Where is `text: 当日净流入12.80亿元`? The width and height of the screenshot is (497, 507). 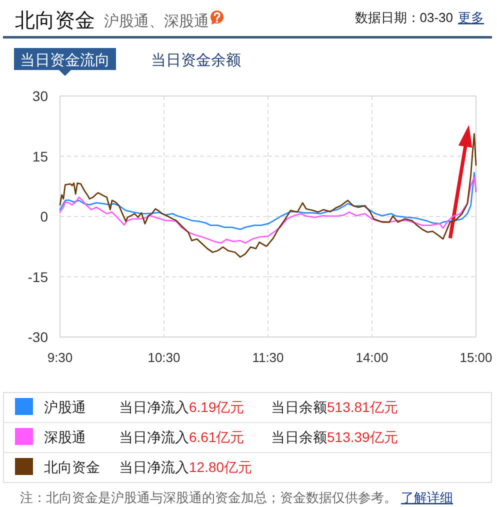
text: 当日净流入12.80亿元 is located at coordinates (185, 467).